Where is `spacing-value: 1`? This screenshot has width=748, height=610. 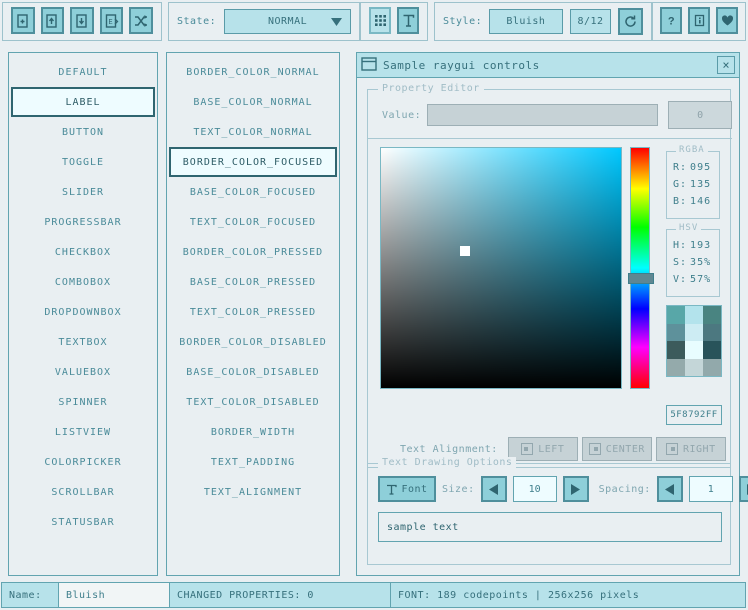
spacing-value: 1 is located at coordinates (710, 489).